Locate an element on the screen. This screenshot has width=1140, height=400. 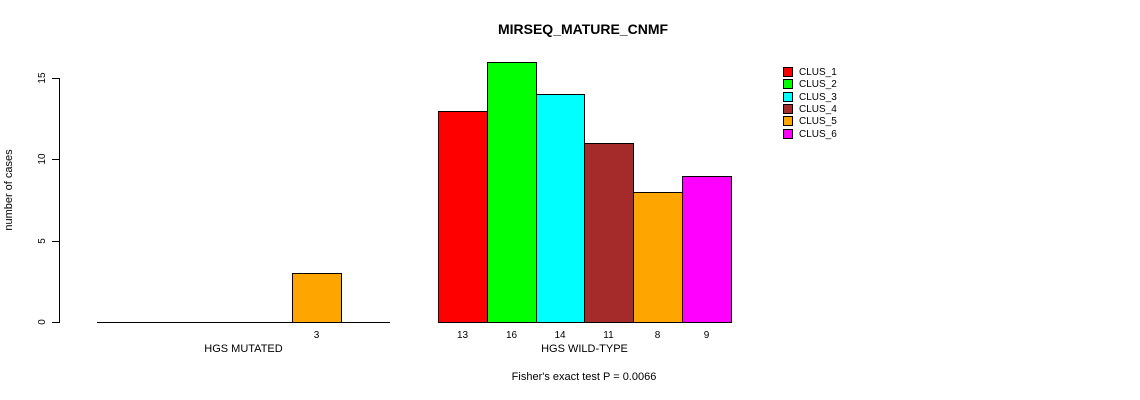
fisher-test-footnote: Fisher's exact test P = 0.0066 is located at coordinates (584, 377).